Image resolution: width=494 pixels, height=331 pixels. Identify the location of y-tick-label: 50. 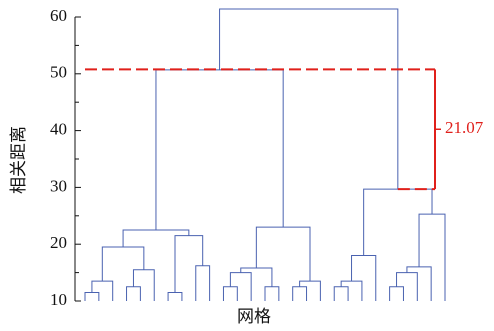
(58, 72).